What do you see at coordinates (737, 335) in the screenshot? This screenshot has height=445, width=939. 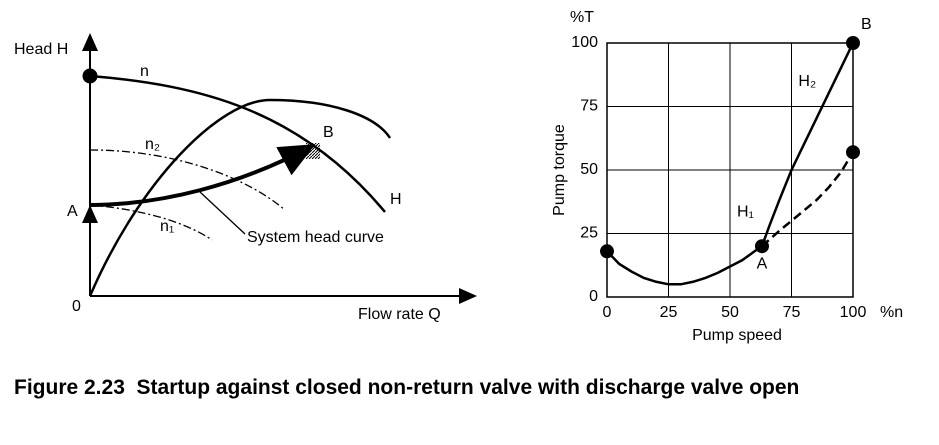 I see `x-axis-title: Pump speed` at bounding box center [737, 335].